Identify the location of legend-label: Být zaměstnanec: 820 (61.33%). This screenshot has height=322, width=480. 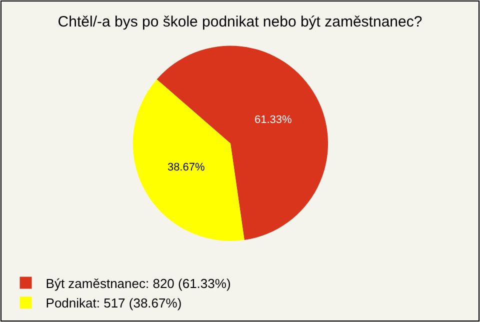
(138, 283).